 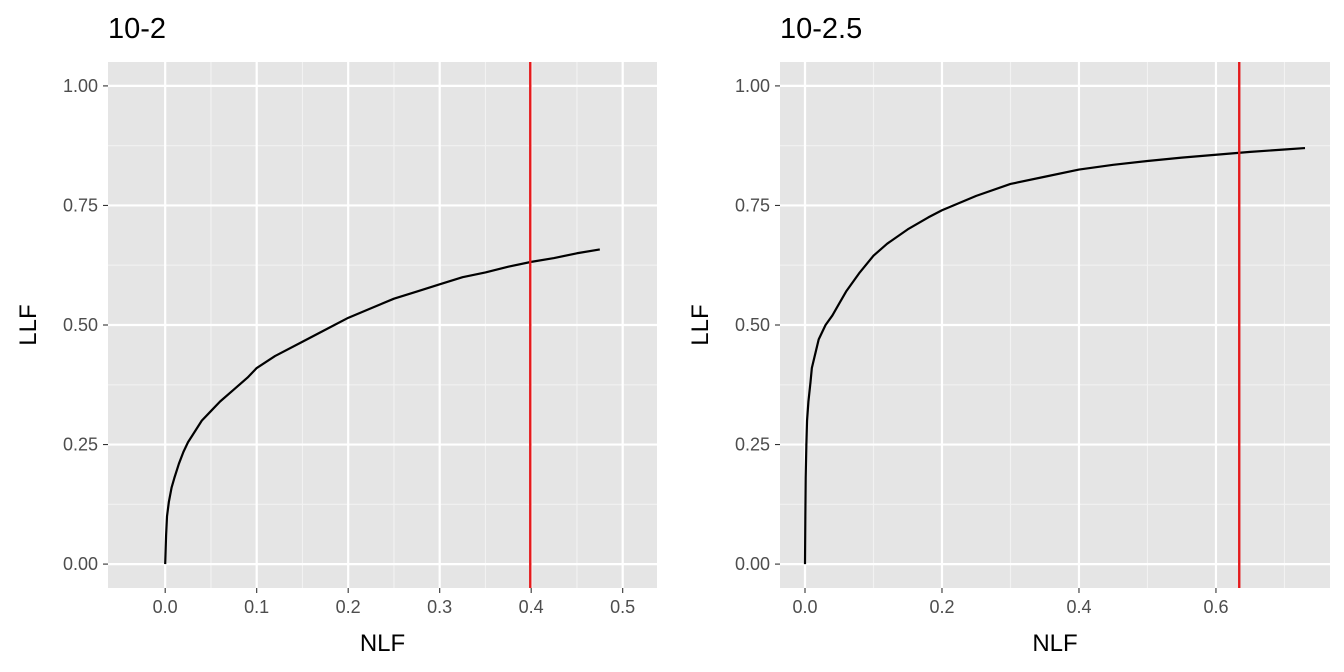 What do you see at coordinates (821, 29) in the screenshot?
I see `chart-title: 10-2.5` at bounding box center [821, 29].